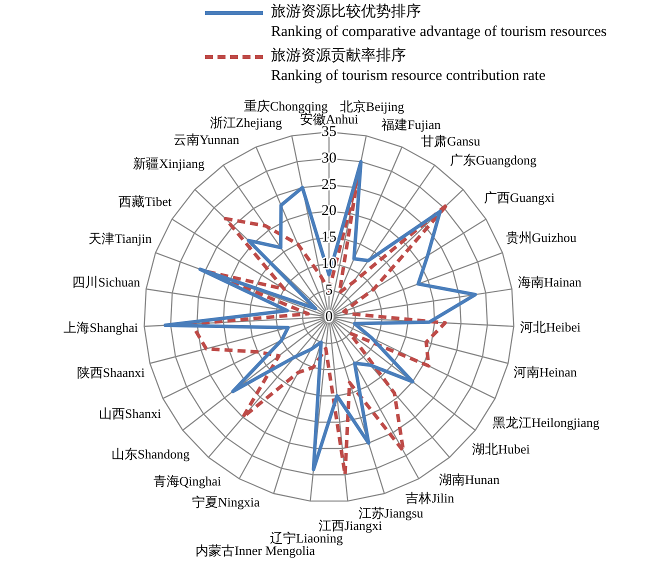 Image resolution: width=658 pixels, height=583 pixels. What do you see at coordinates (372, 106) in the screenshot?
I see `spoke-label: 北京Beijing` at bounding box center [372, 106].